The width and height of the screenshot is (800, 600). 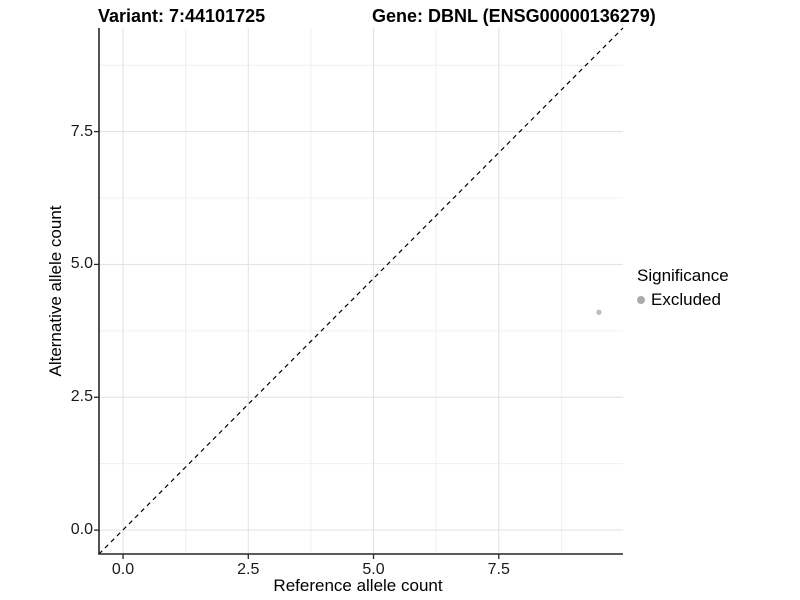 I want to click on x-tick-label: 7.5, so click(x=498, y=569).